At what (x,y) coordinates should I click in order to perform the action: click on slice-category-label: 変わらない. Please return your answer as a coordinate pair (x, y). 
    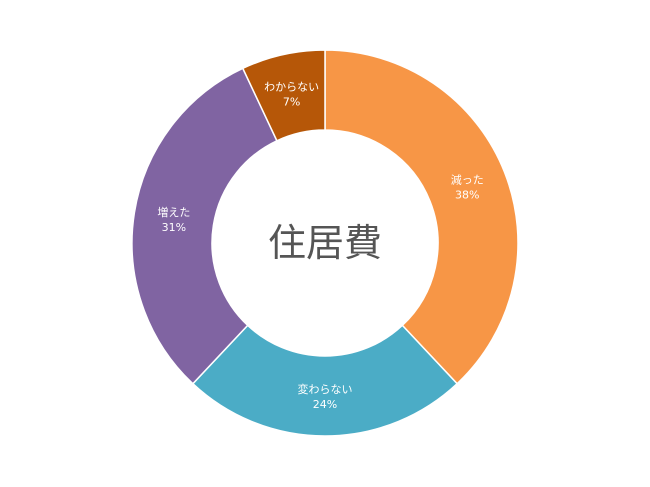
    Looking at the image, I should click on (325, 389).